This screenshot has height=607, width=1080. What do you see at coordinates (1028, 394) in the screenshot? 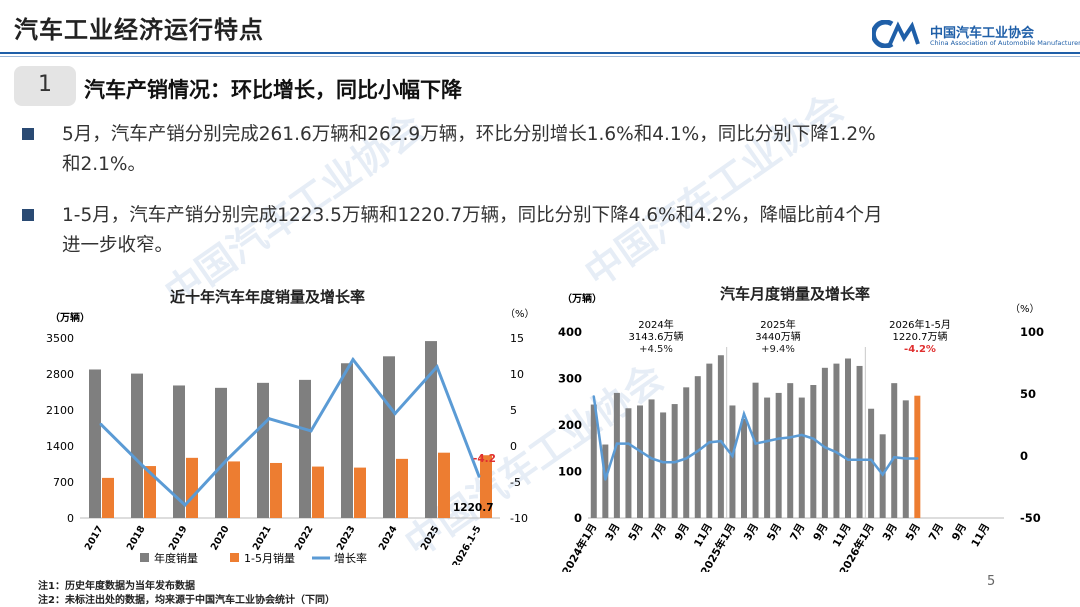
I see `chart2-y-right-tick: 50` at bounding box center [1028, 394].